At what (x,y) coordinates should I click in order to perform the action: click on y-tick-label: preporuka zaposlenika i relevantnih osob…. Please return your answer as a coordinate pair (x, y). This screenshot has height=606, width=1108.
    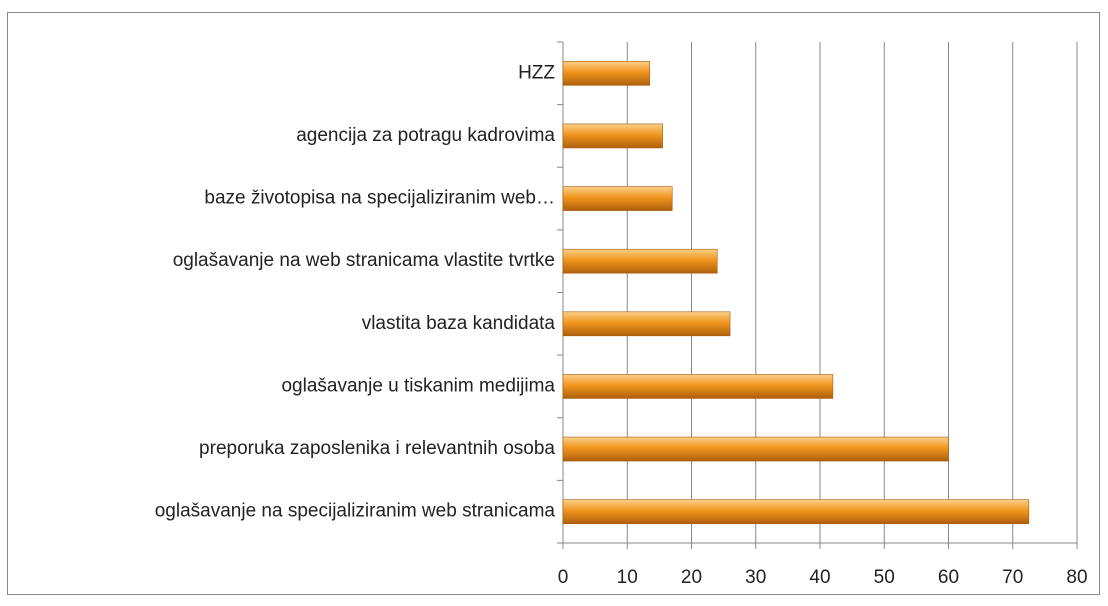
    Looking at the image, I should click on (377, 448).